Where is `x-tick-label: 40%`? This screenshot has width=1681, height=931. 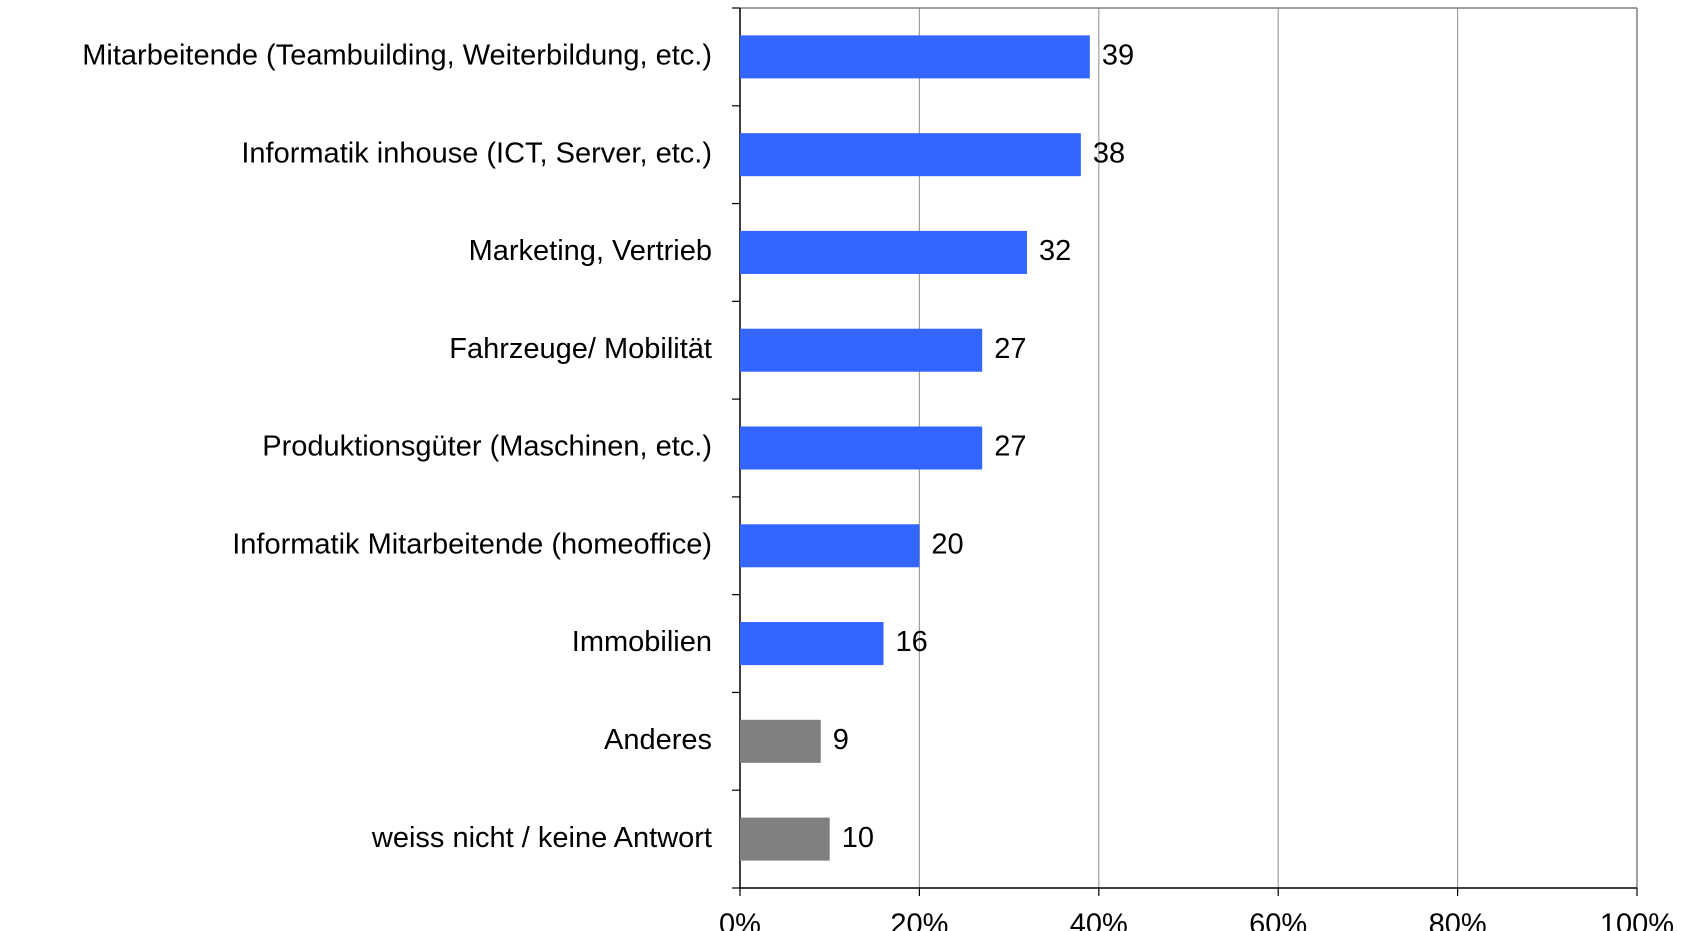 x-tick-label: 40% is located at coordinates (1099, 920).